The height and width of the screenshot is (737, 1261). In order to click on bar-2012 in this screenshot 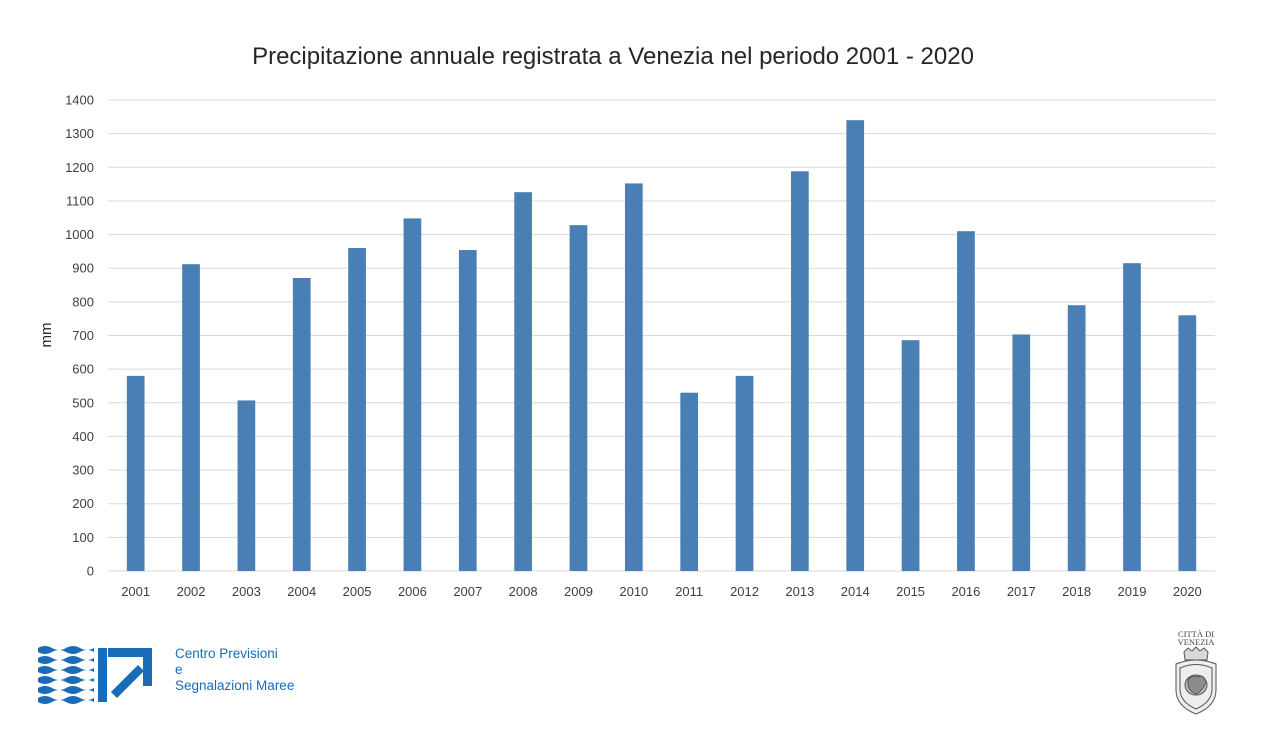, I will do `click(744, 473)`.